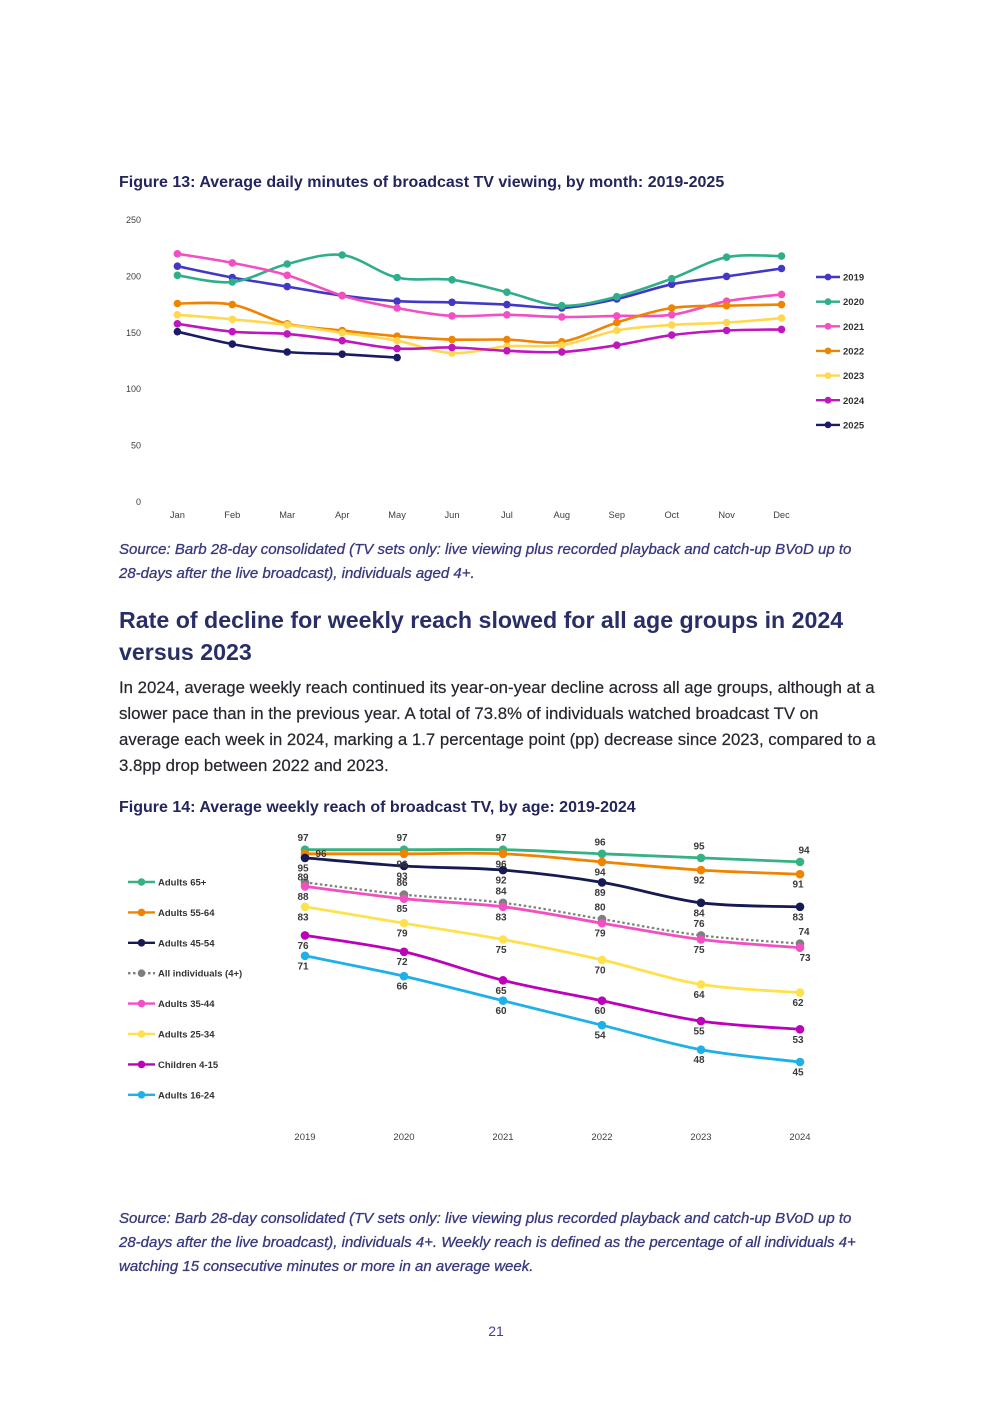  Describe the element at coordinates (303, 897) in the screenshot. I see `svg-text: 88` at that location.